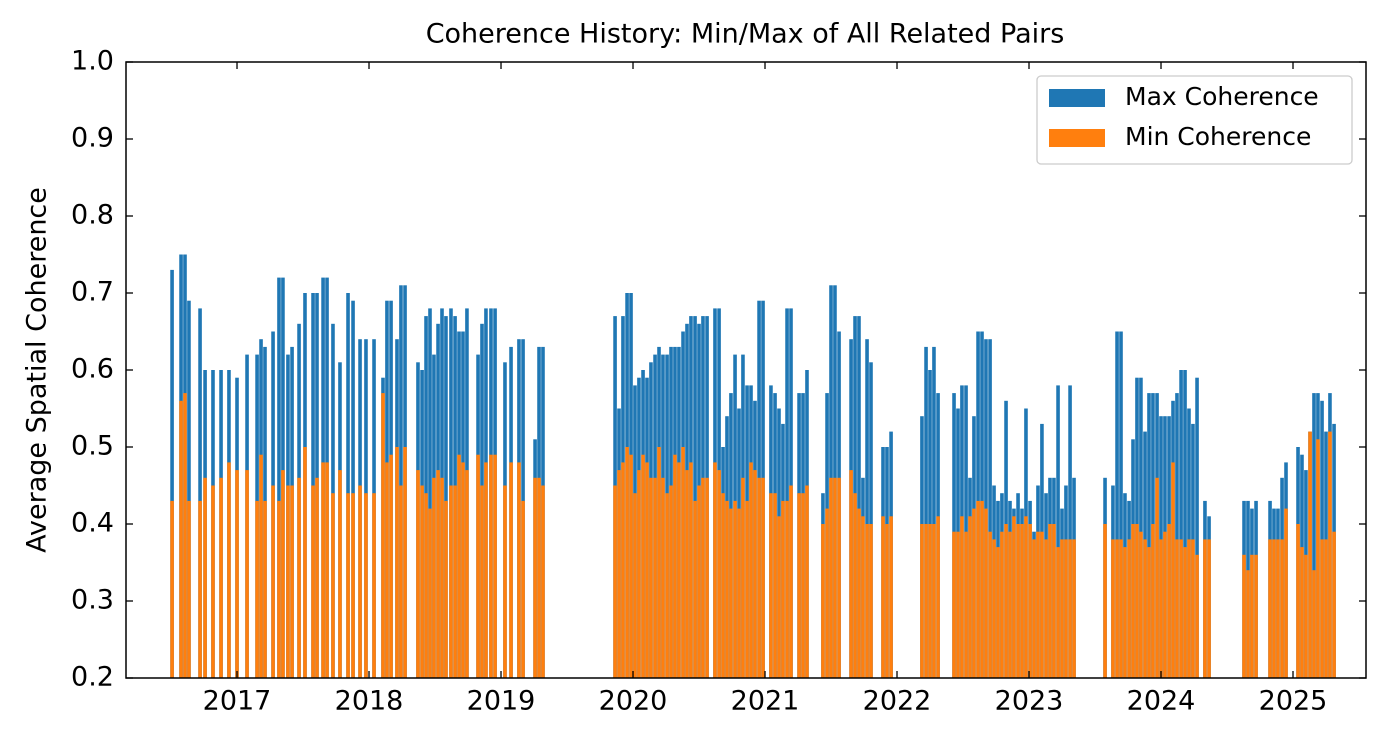 This screenshot has width=1387, height=741. What do you see at coordinates (92, 292) in the screenshot?
I see `y-tick-label: 0.7` at bounding box center [92, 292].